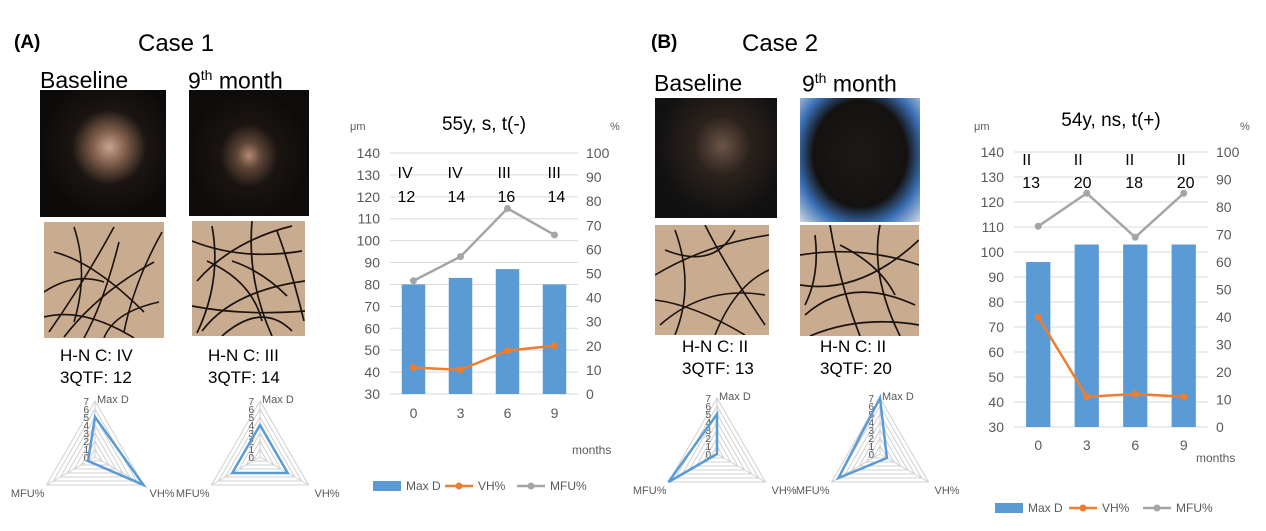  What do you see at coordinates (372, 263) in the screenshot?
I see `left-tick-label: 90` at bounding box center [372, 263].